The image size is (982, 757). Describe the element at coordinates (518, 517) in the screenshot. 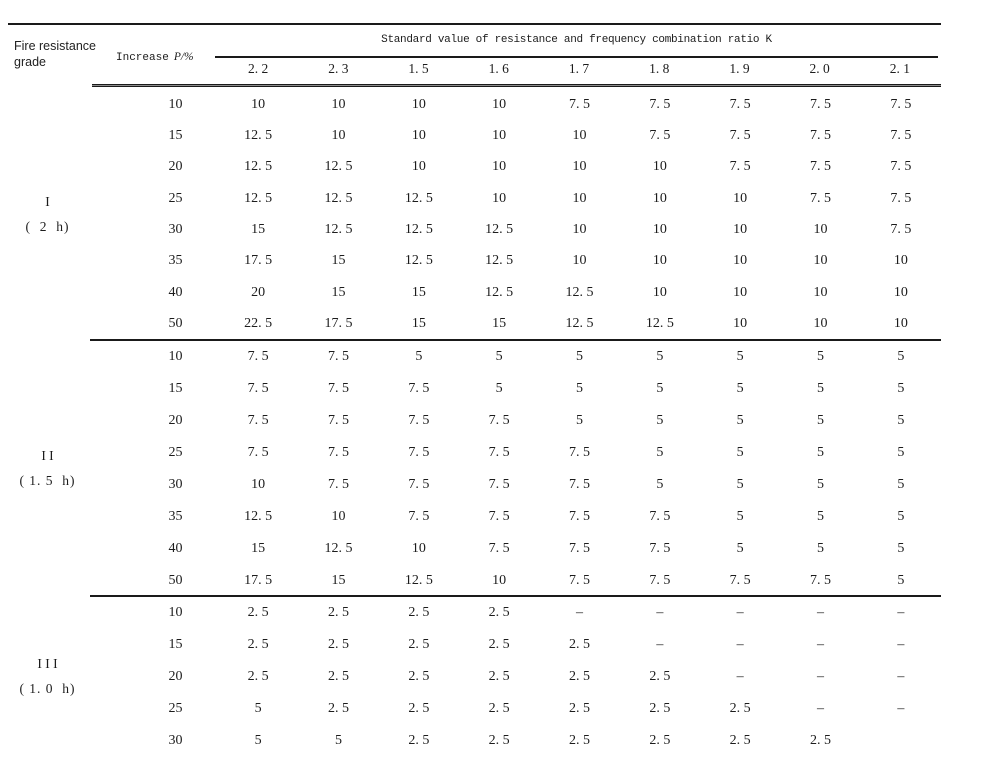

I see `table-row: 35 12. 5 10 7. 5 7. 5 7. 5 7. 5 5 5 5` at that location.